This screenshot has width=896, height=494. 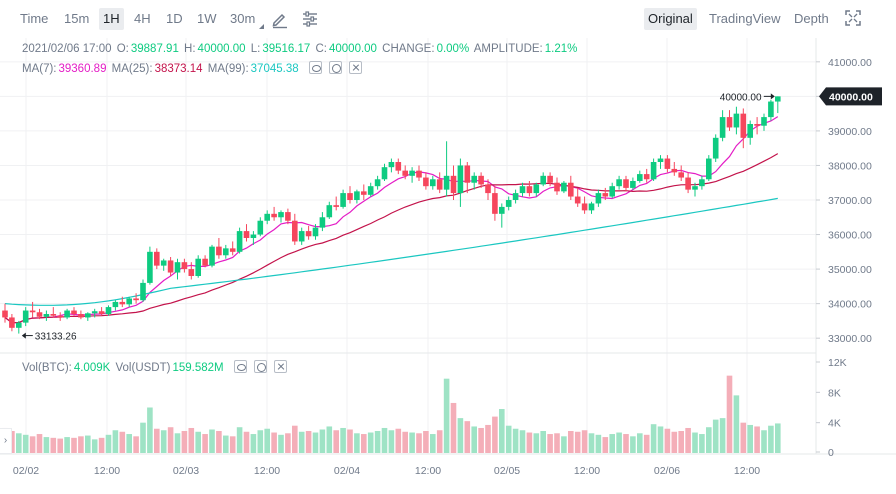 I want to click on low-label: L:, so click(x=255, y=49).